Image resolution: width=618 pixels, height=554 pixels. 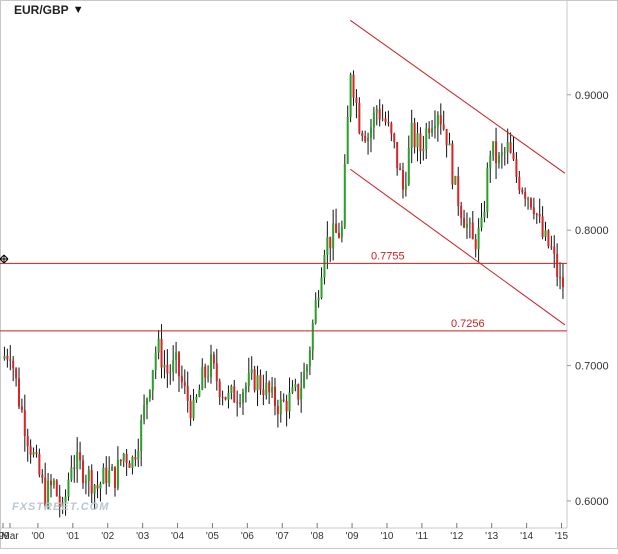 What do you see at coordinates (526, 536) in the screenshot?
I see `time-tick-label: '14` at bounding box center [526, 536].